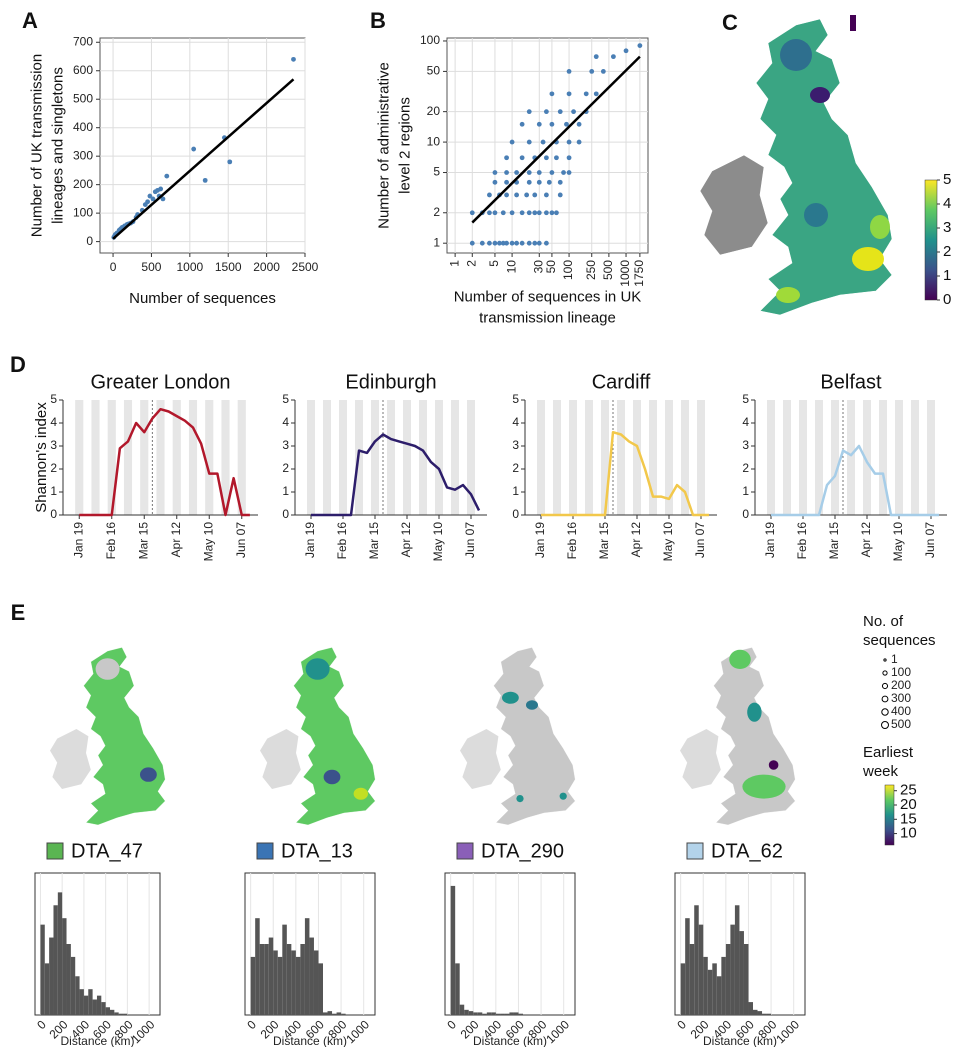 The height and width of the screenshot is (1047, 959). What do you see at coordinates (83, 184) in the screenshot?
I see `y-tick-label: 200` at bounding box center [83, 184].